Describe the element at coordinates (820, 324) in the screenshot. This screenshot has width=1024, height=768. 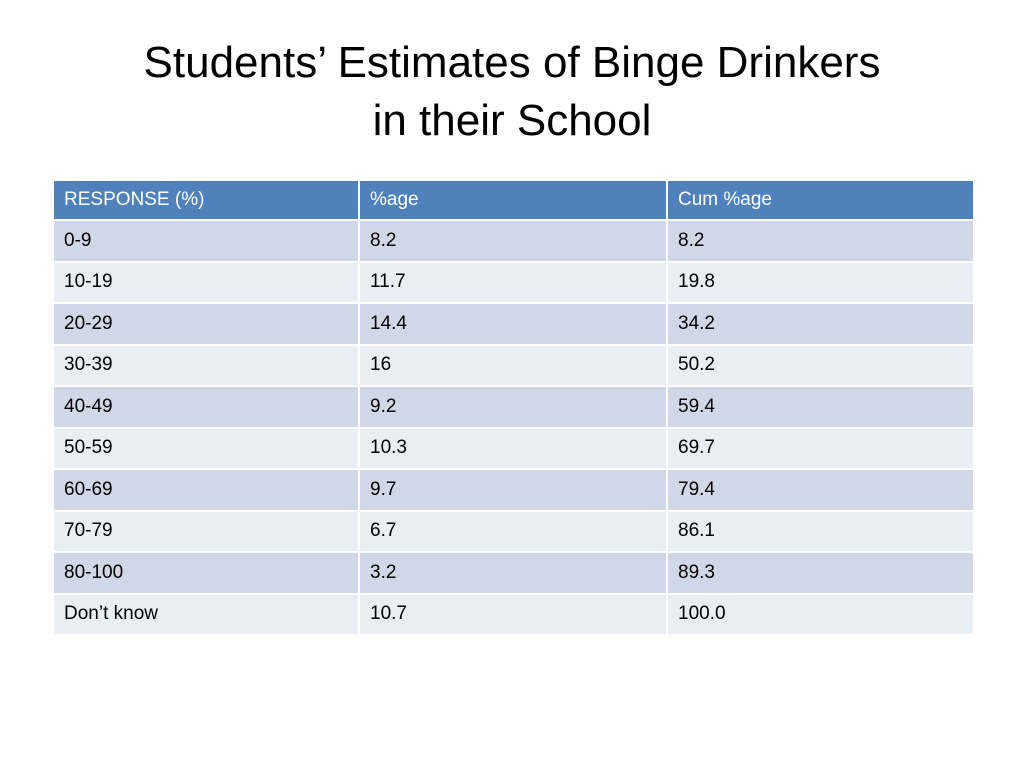
I see `table-cell-cumulative: 34.2` at that location.